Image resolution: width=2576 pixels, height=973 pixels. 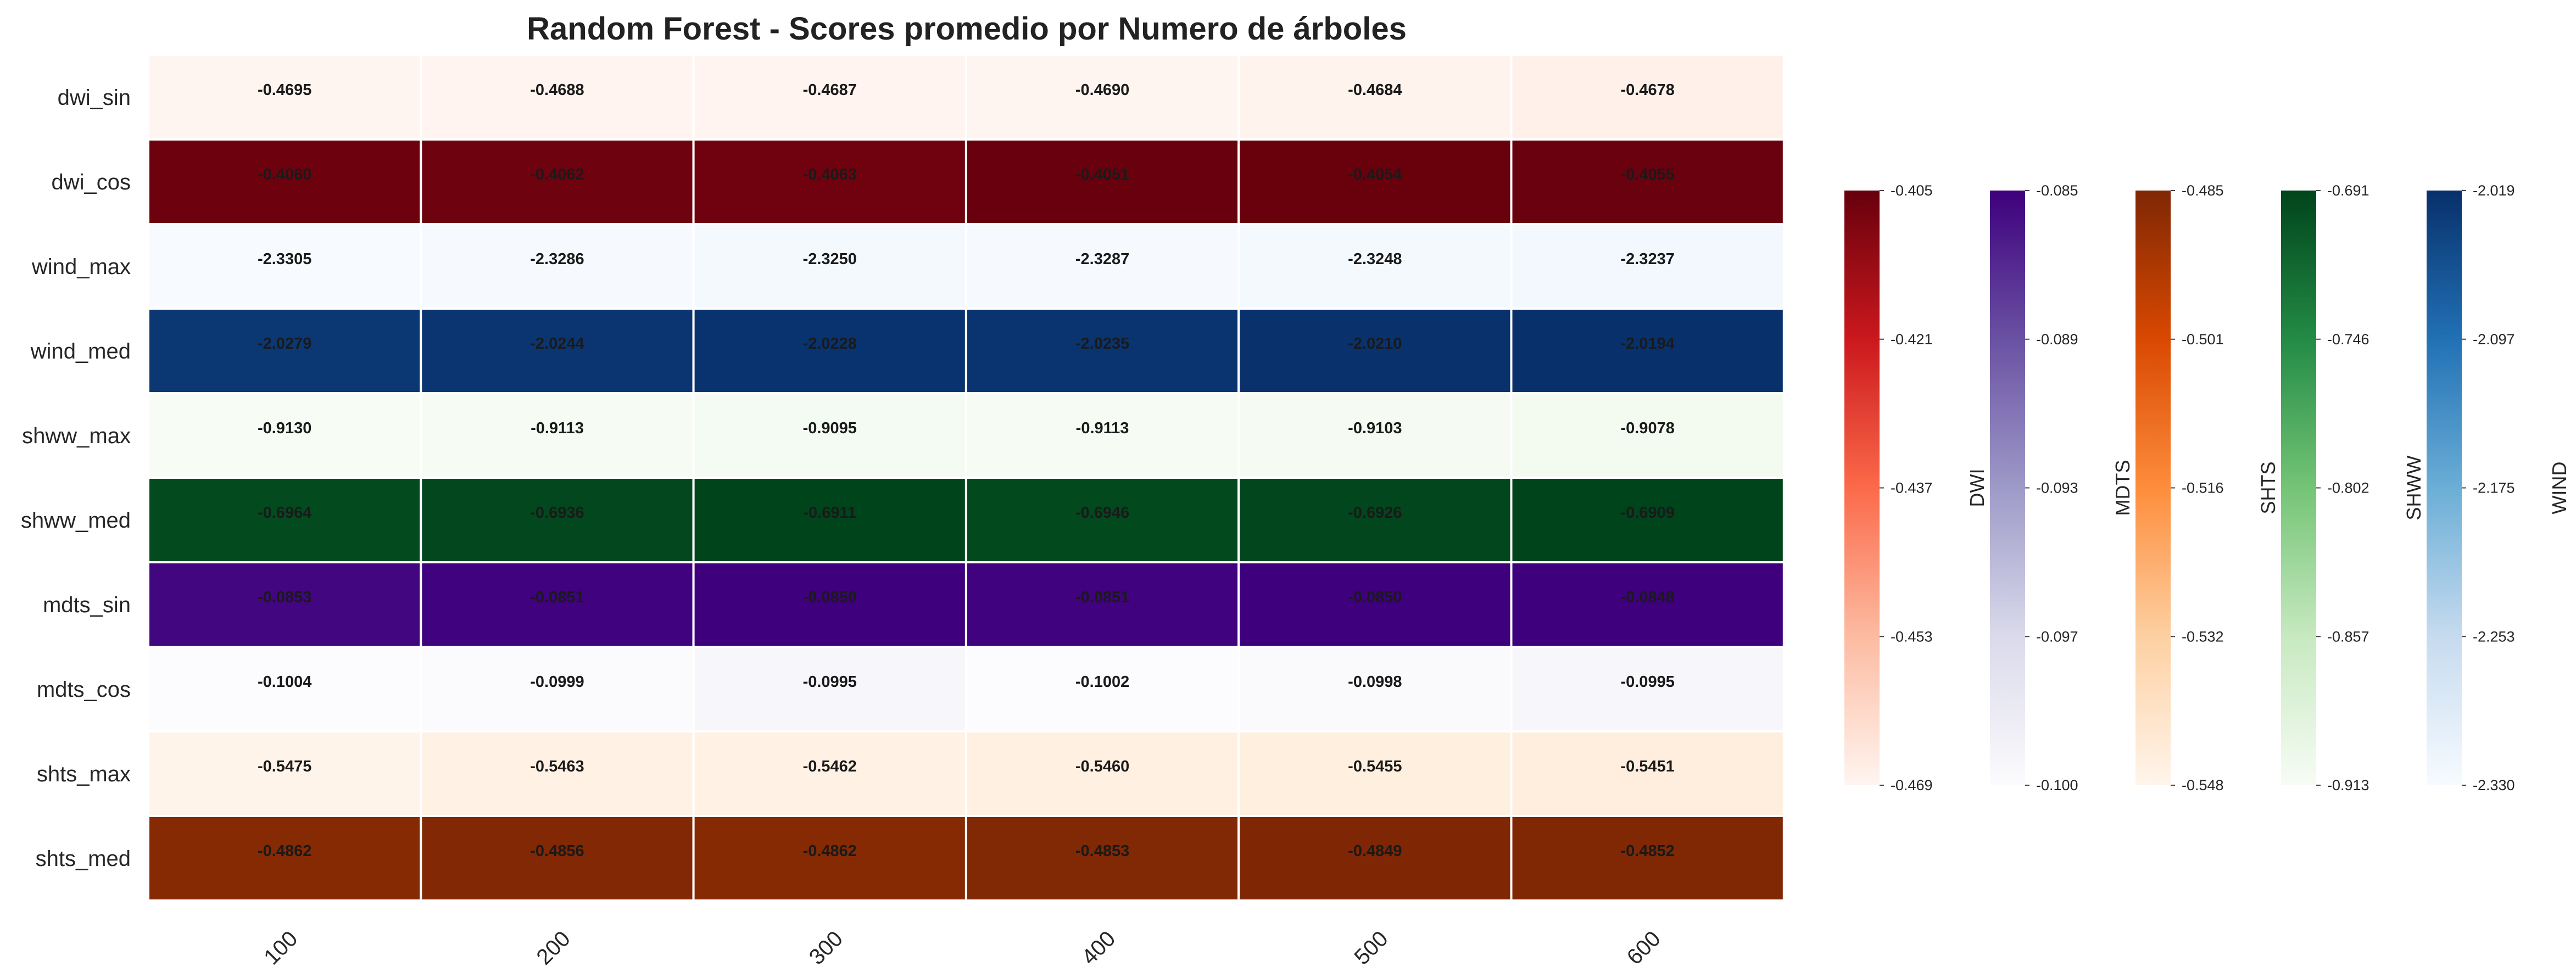 What do you see at coordinates (826, 947) in the screenshot?
I see `x-tick-300: 300` at bounding box center [826, 947].